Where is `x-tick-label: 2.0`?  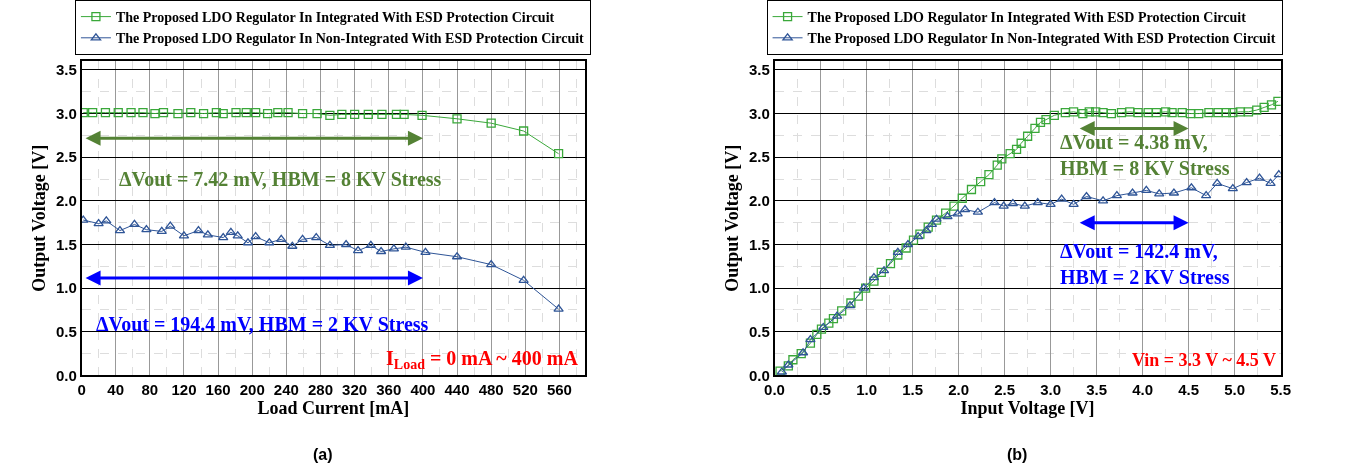 x-tick-label: 2.0 is located at coordinates (958, 390).